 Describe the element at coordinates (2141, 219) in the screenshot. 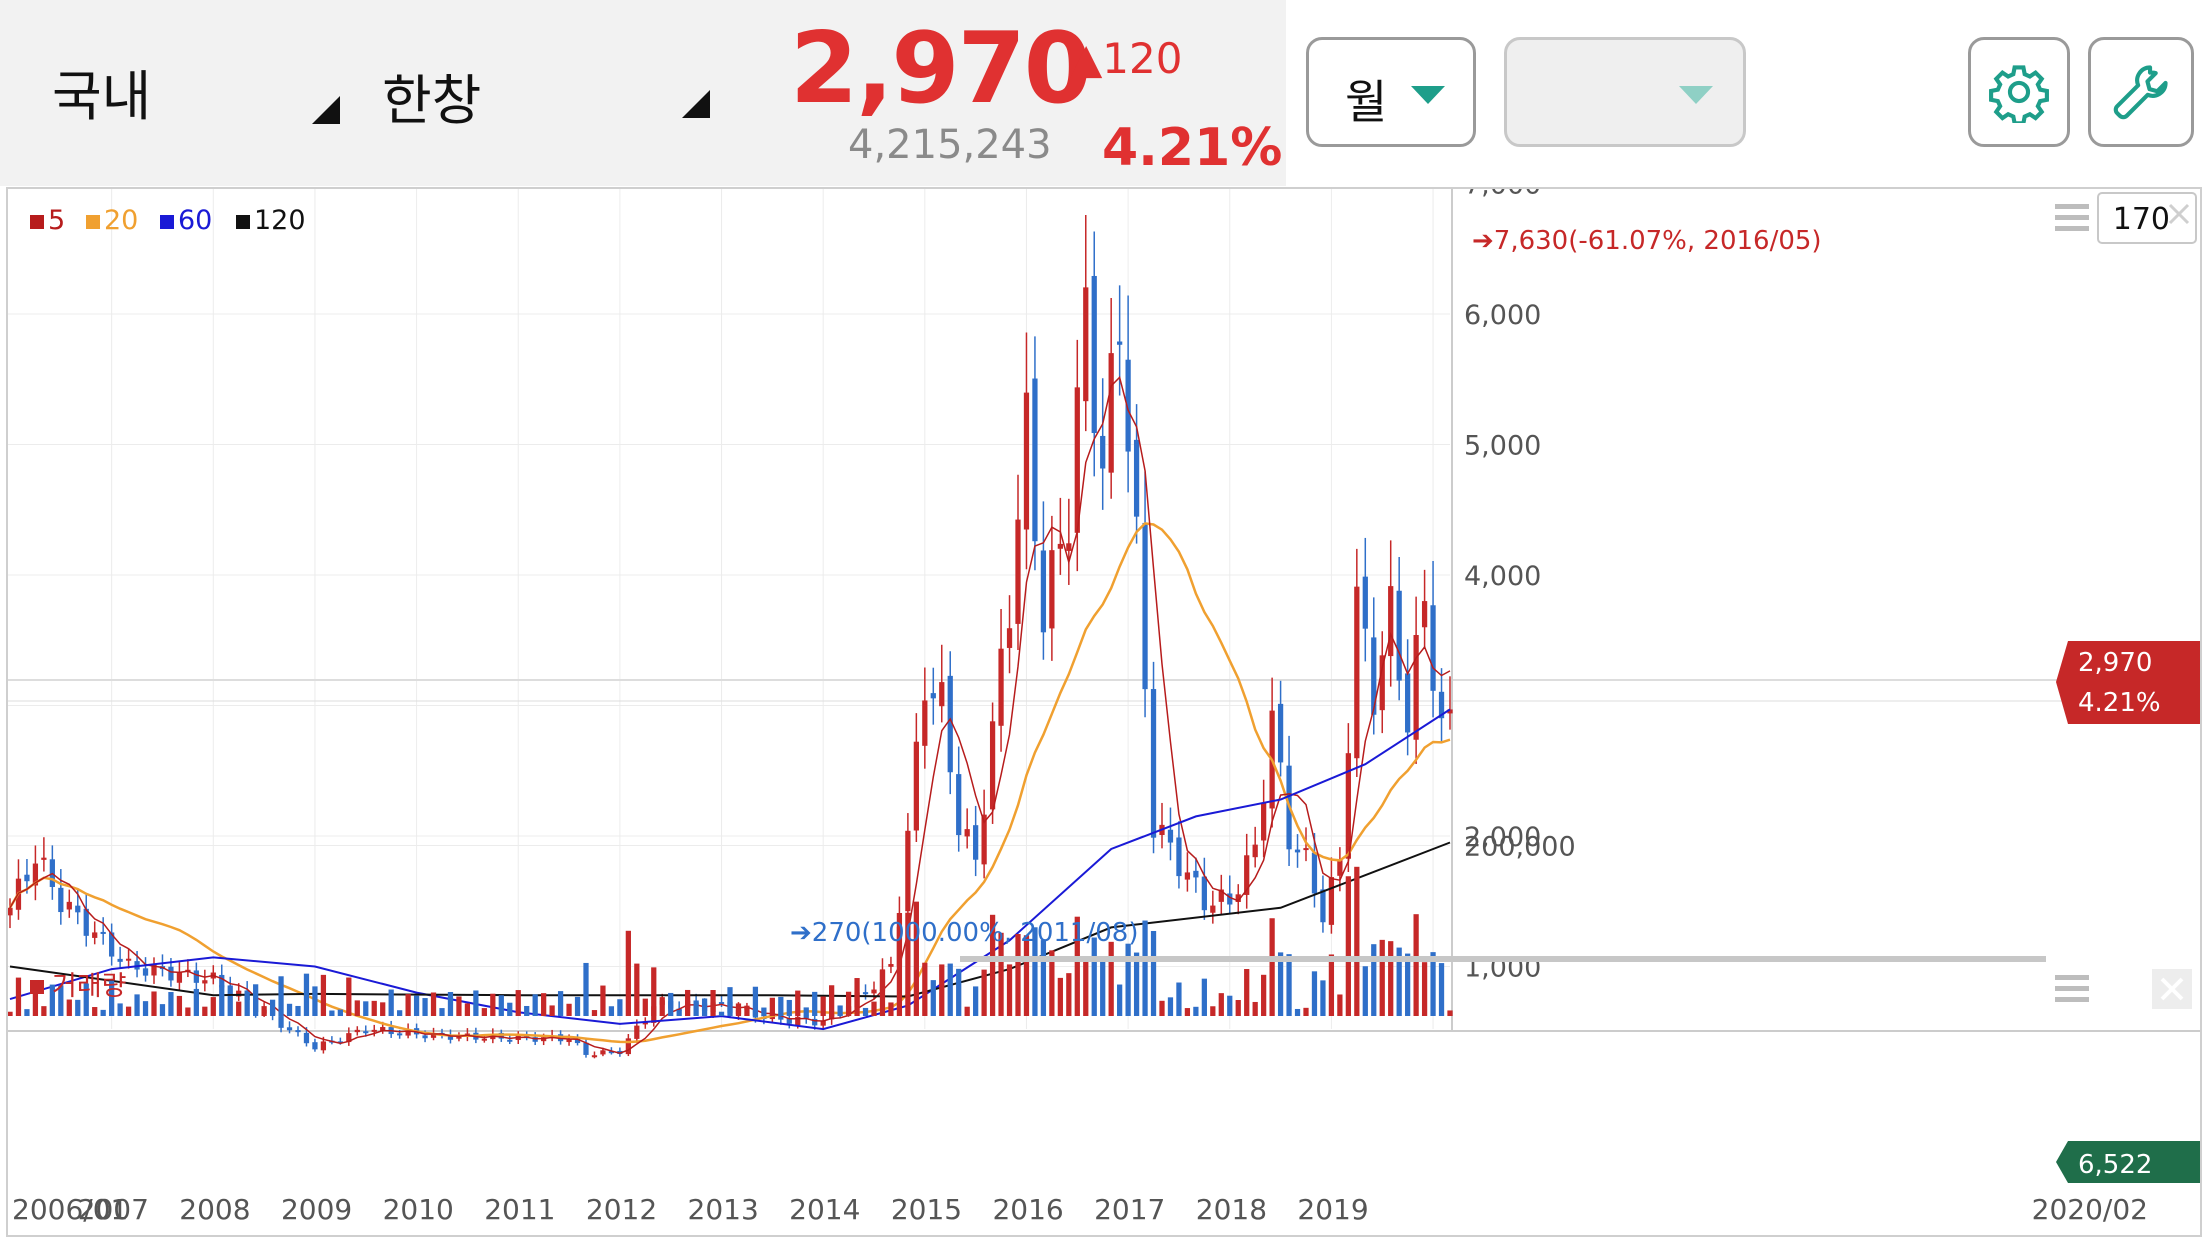

I see `zoom-value: 170` at that location.